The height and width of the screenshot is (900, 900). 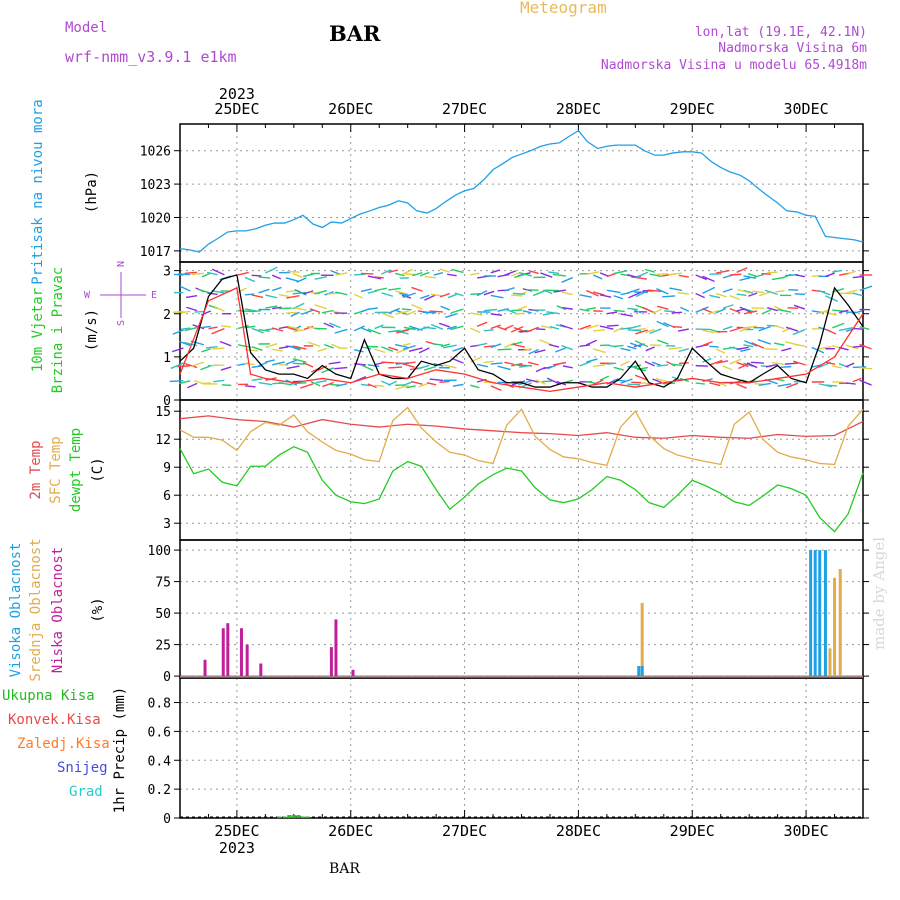 I want to click on compass-w: W, so click(x=87, y=295).